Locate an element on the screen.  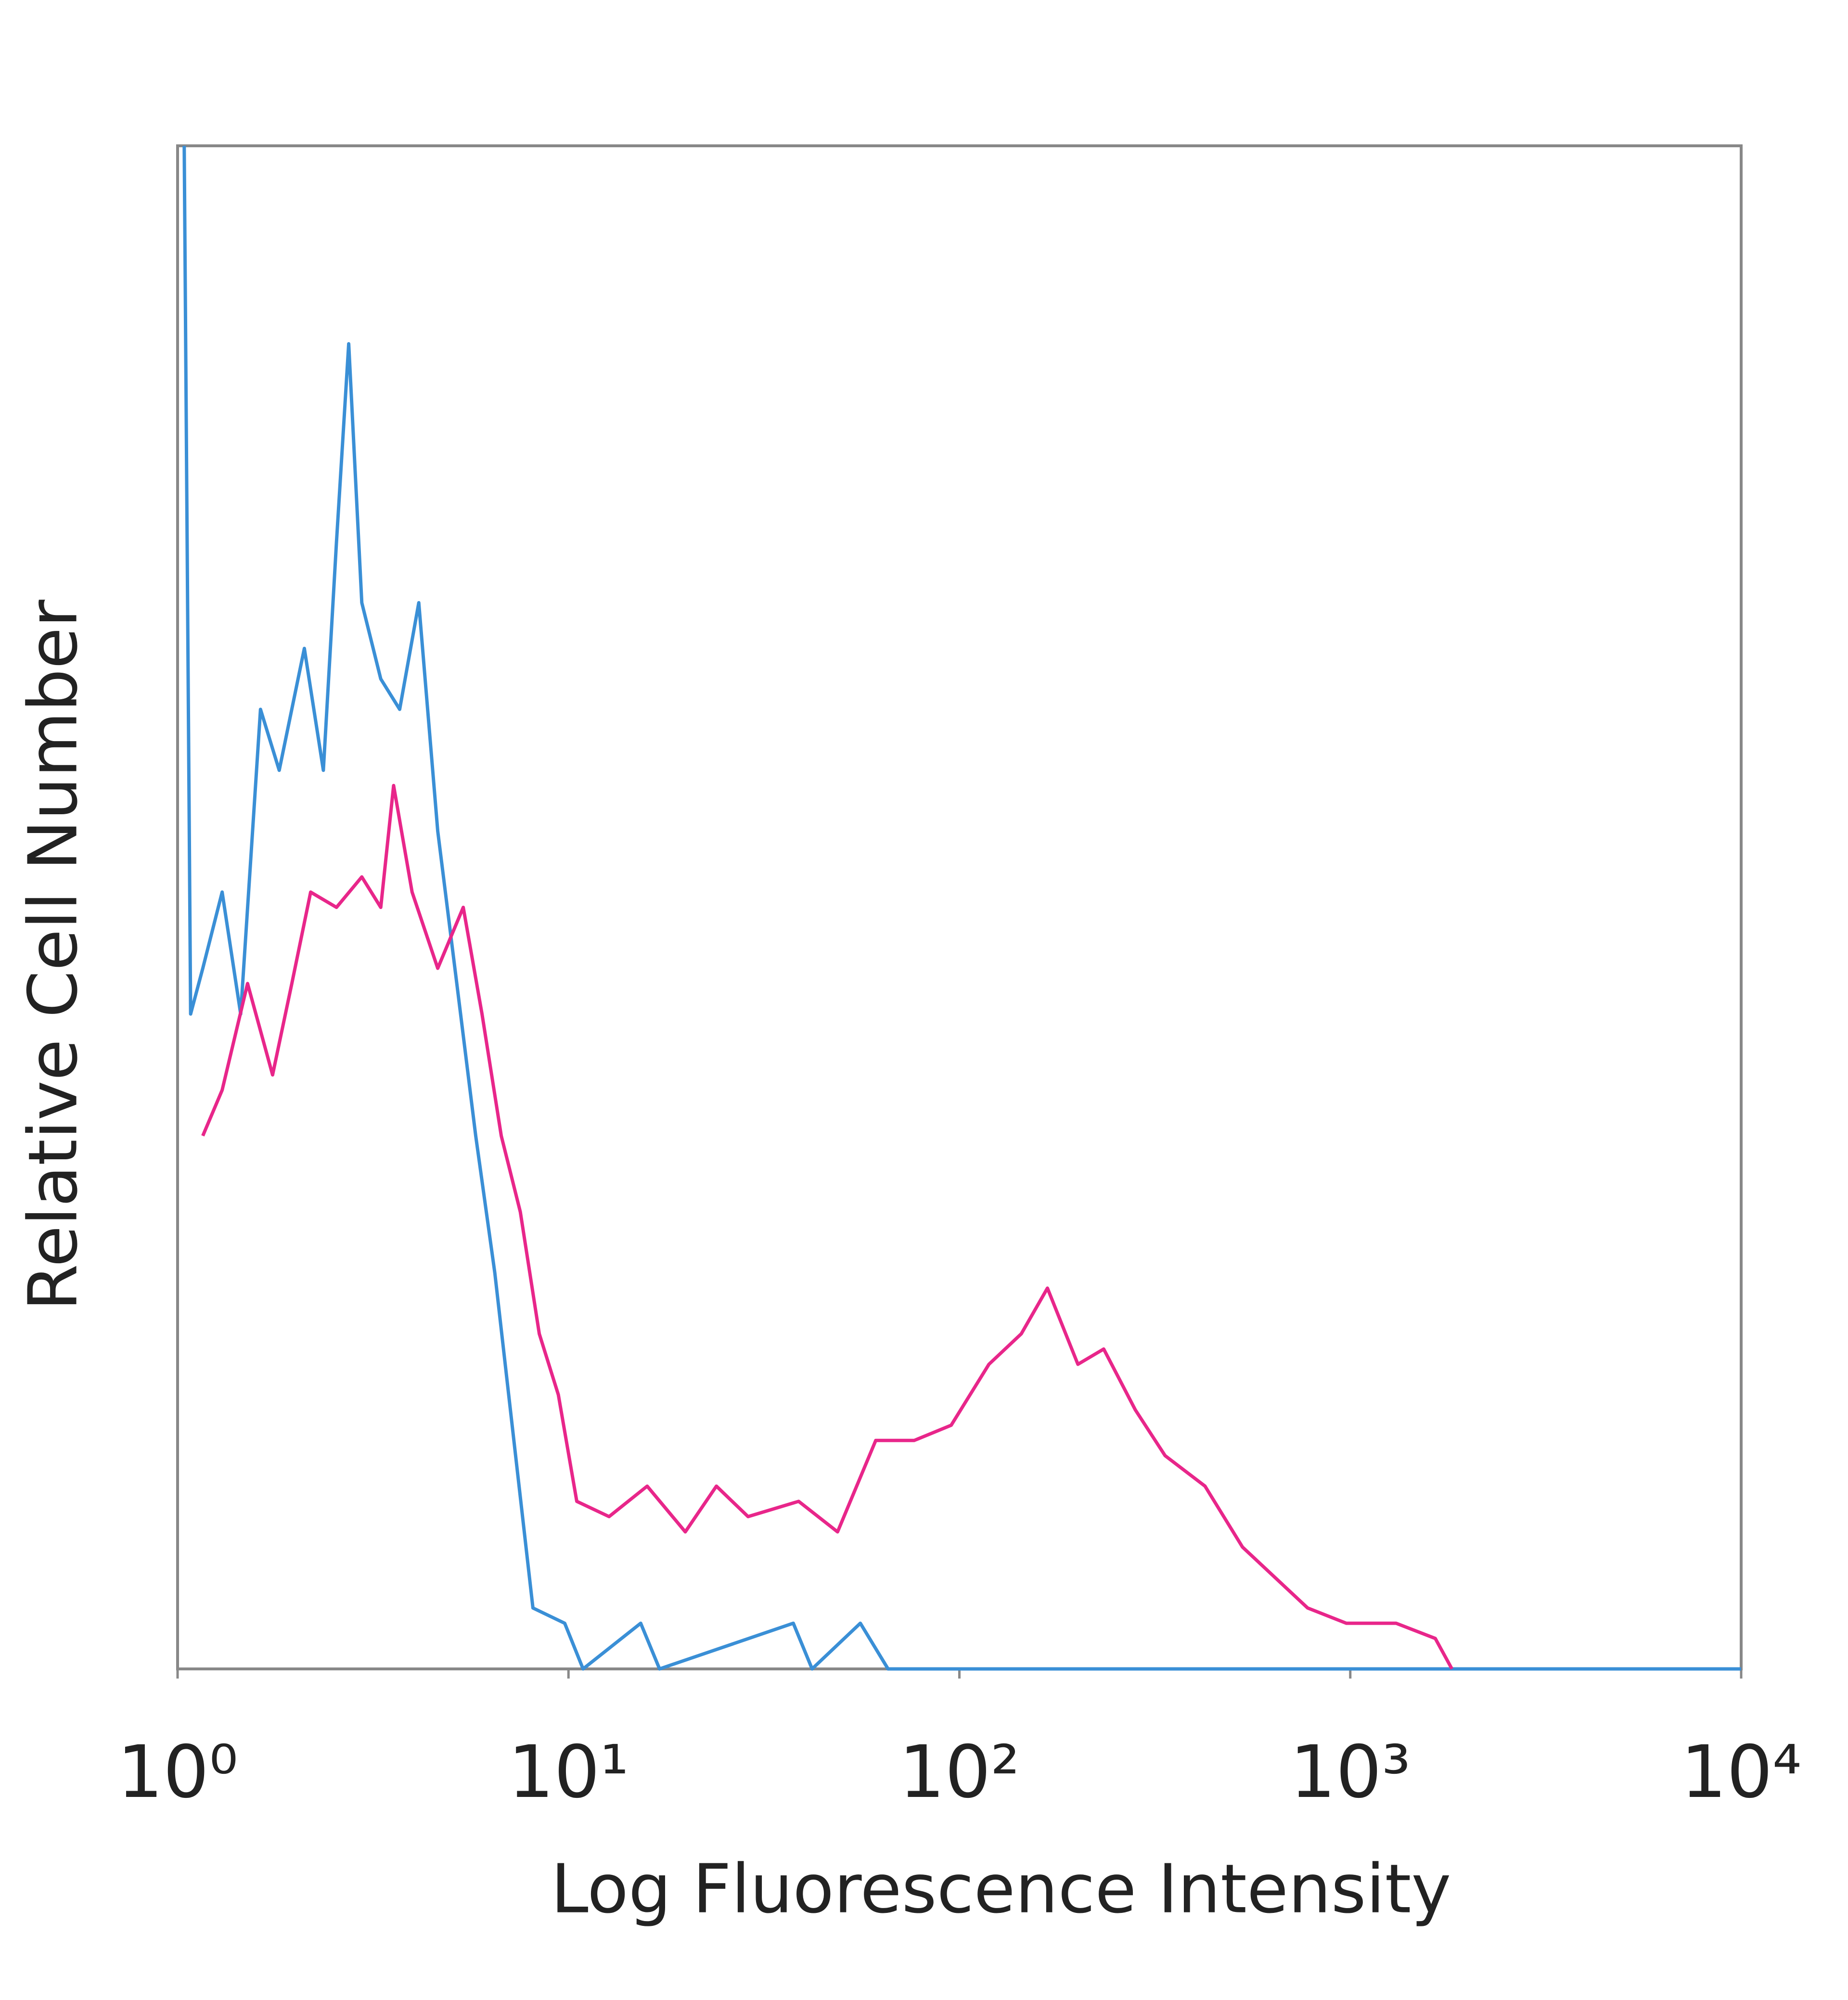
x-tick-label: 10³ is located at coordinates (1350, 1772).